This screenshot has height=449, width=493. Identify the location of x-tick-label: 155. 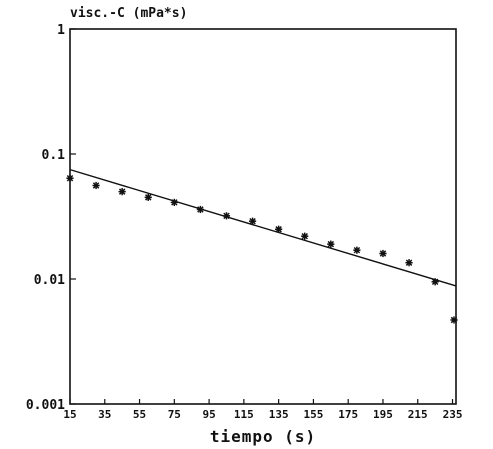
(313, 414).